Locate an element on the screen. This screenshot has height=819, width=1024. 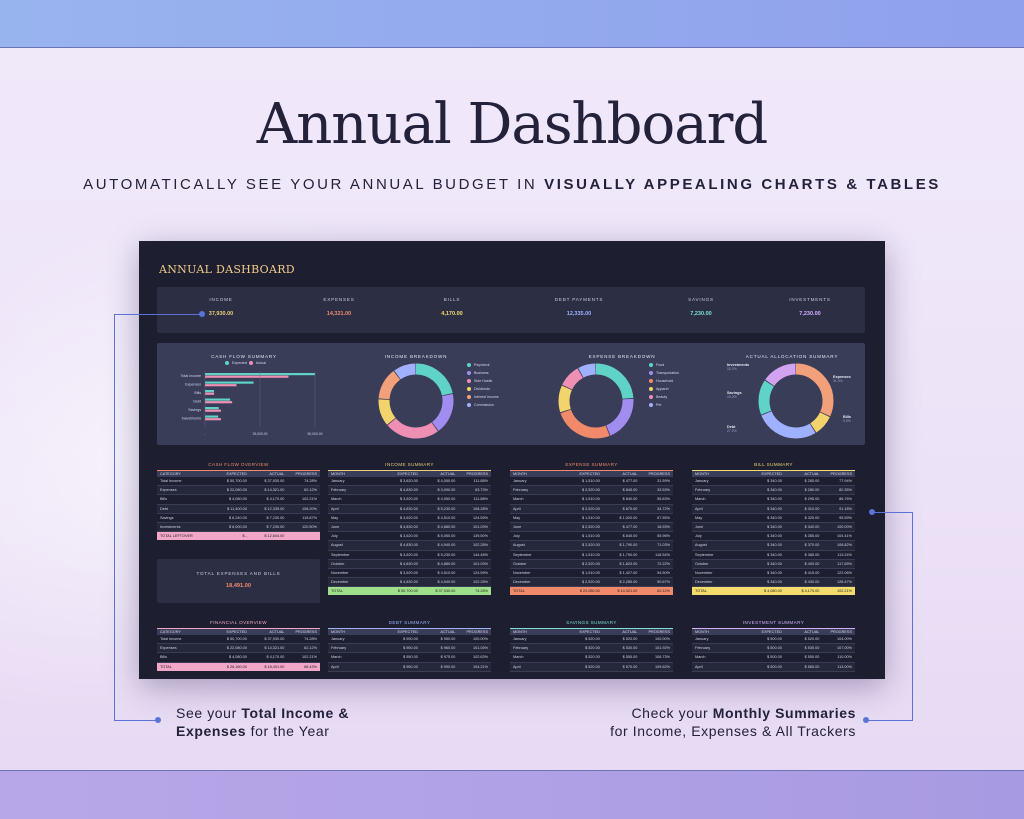
table-cell: 117.65% is located at coordinates (844, 563).